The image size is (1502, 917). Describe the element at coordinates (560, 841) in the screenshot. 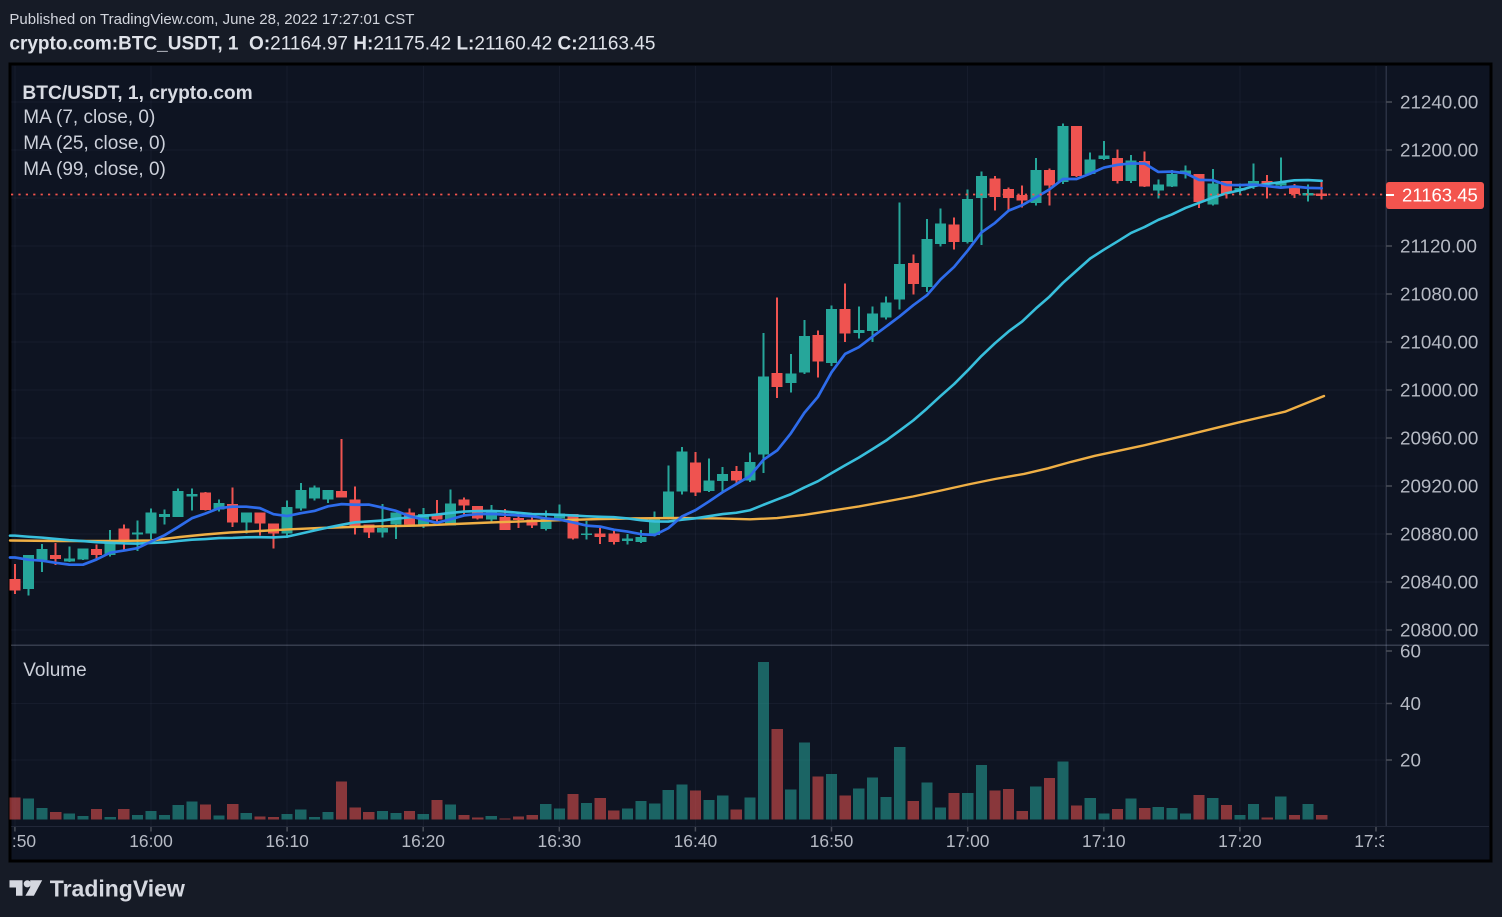

I see `svg-text: 16:30` at that location.